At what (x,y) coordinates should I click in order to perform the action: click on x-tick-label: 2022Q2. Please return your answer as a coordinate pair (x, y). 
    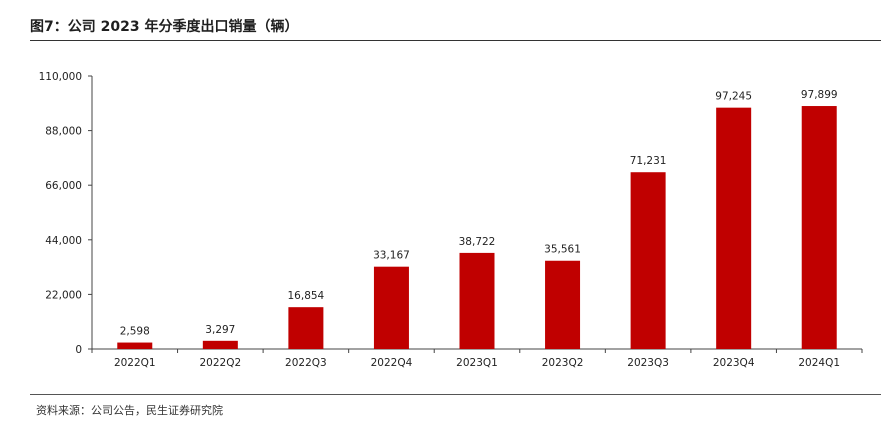
    Looking at the image, I should click on (220, 363).